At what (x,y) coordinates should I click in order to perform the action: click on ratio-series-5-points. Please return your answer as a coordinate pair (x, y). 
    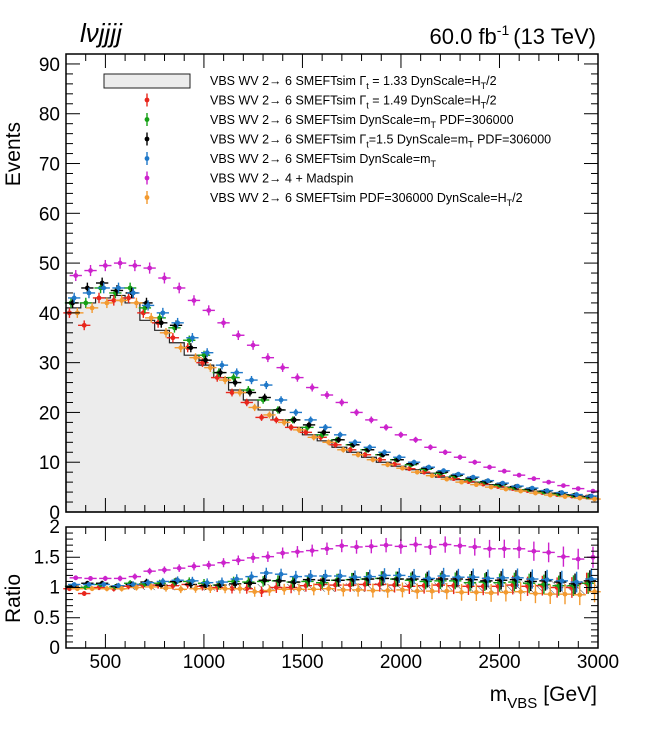
    Looking at the image, I should click on (334, 559).